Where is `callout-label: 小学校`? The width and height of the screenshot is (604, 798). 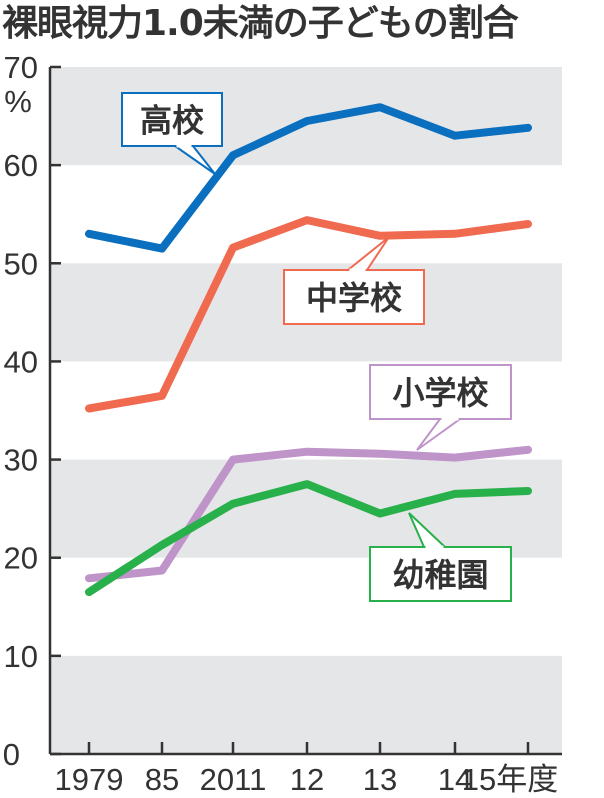
callout-label: 小学校 is located at coordinates (440, 393).